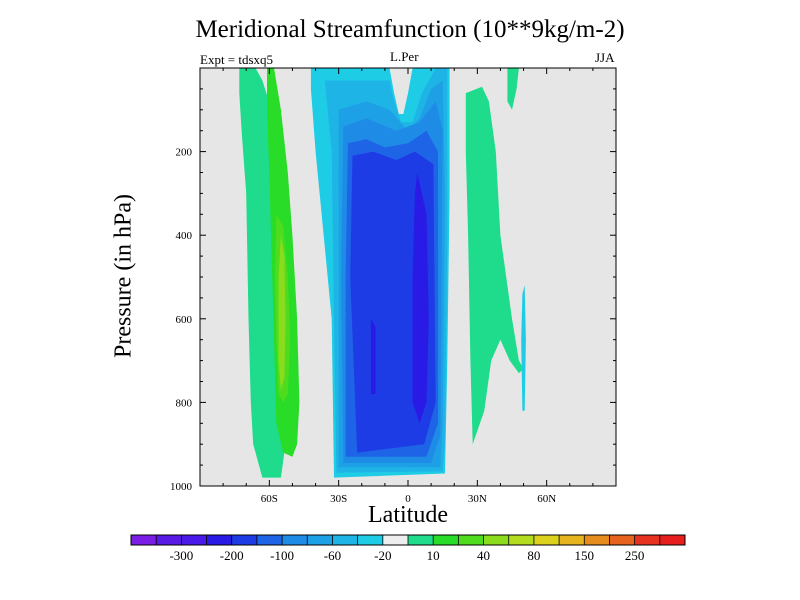 The width and height of the screenshot is (800, 600). Describe the element at coordinates (408, 499) in the screenshot. I see `x-tick-label: 0` at that location.